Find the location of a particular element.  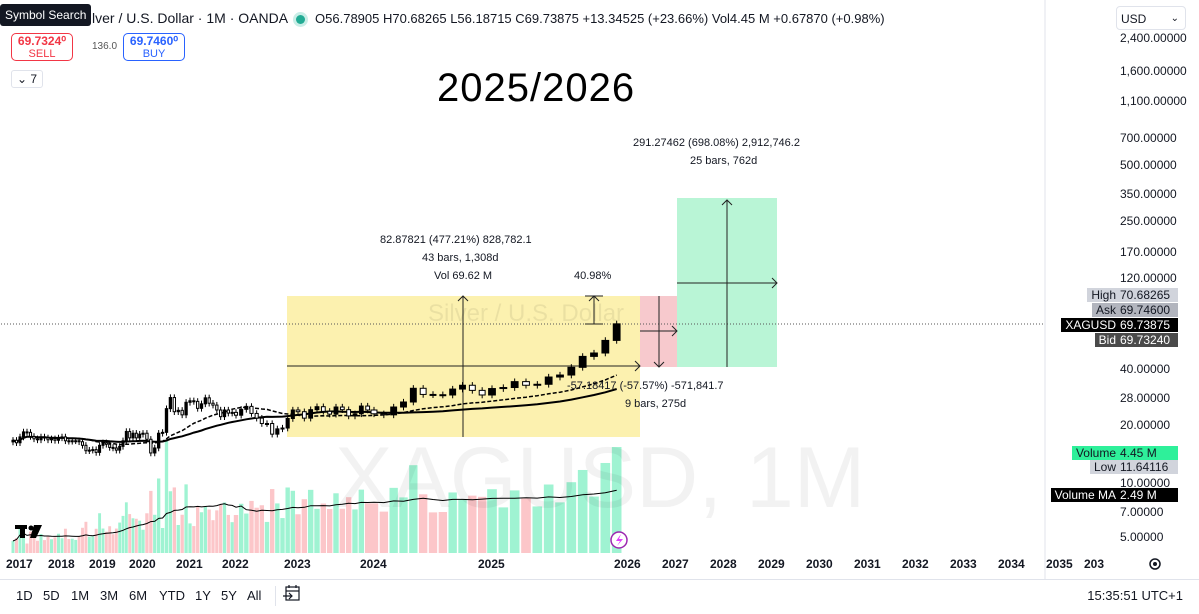

timeframe-1d: 1D is located at coordinates (24, 595).